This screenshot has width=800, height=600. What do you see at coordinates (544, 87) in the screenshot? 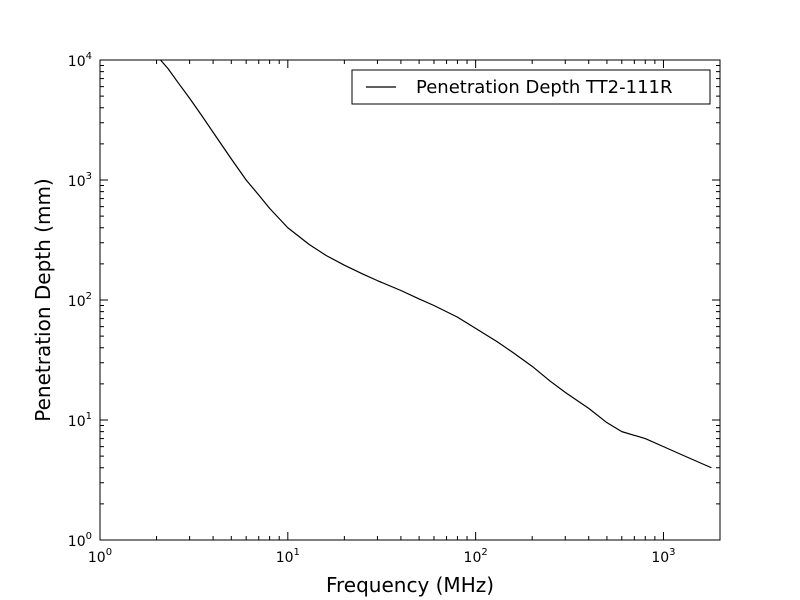
I see `legend-label: Penetration Depth TT2-111R` at bounding box center [544, 87].